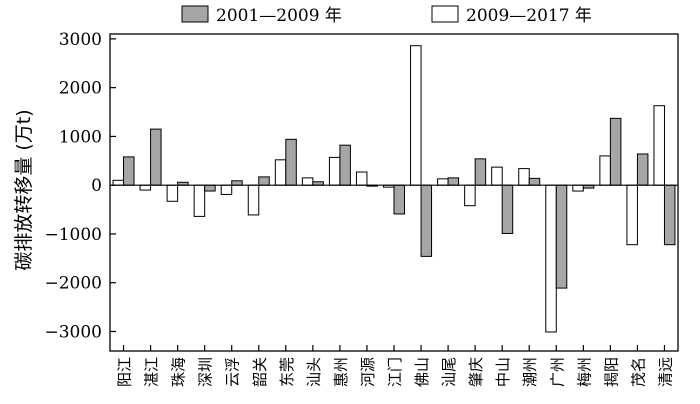 The height and width of the screenshot is (404, 700). What do you see at coordinates (557, 372) in the screenshot?
I see `x-tick-label: 广州` at bounding box center [557, 372].